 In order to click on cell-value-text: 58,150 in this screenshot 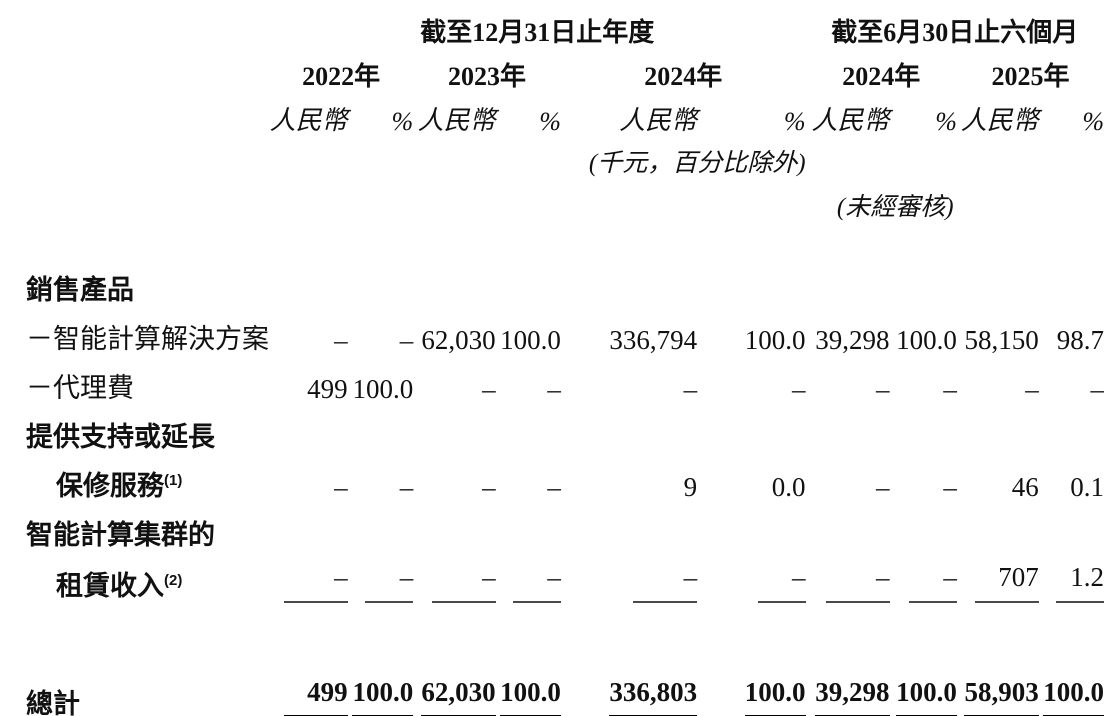, I will do `click(1001, 340)`.